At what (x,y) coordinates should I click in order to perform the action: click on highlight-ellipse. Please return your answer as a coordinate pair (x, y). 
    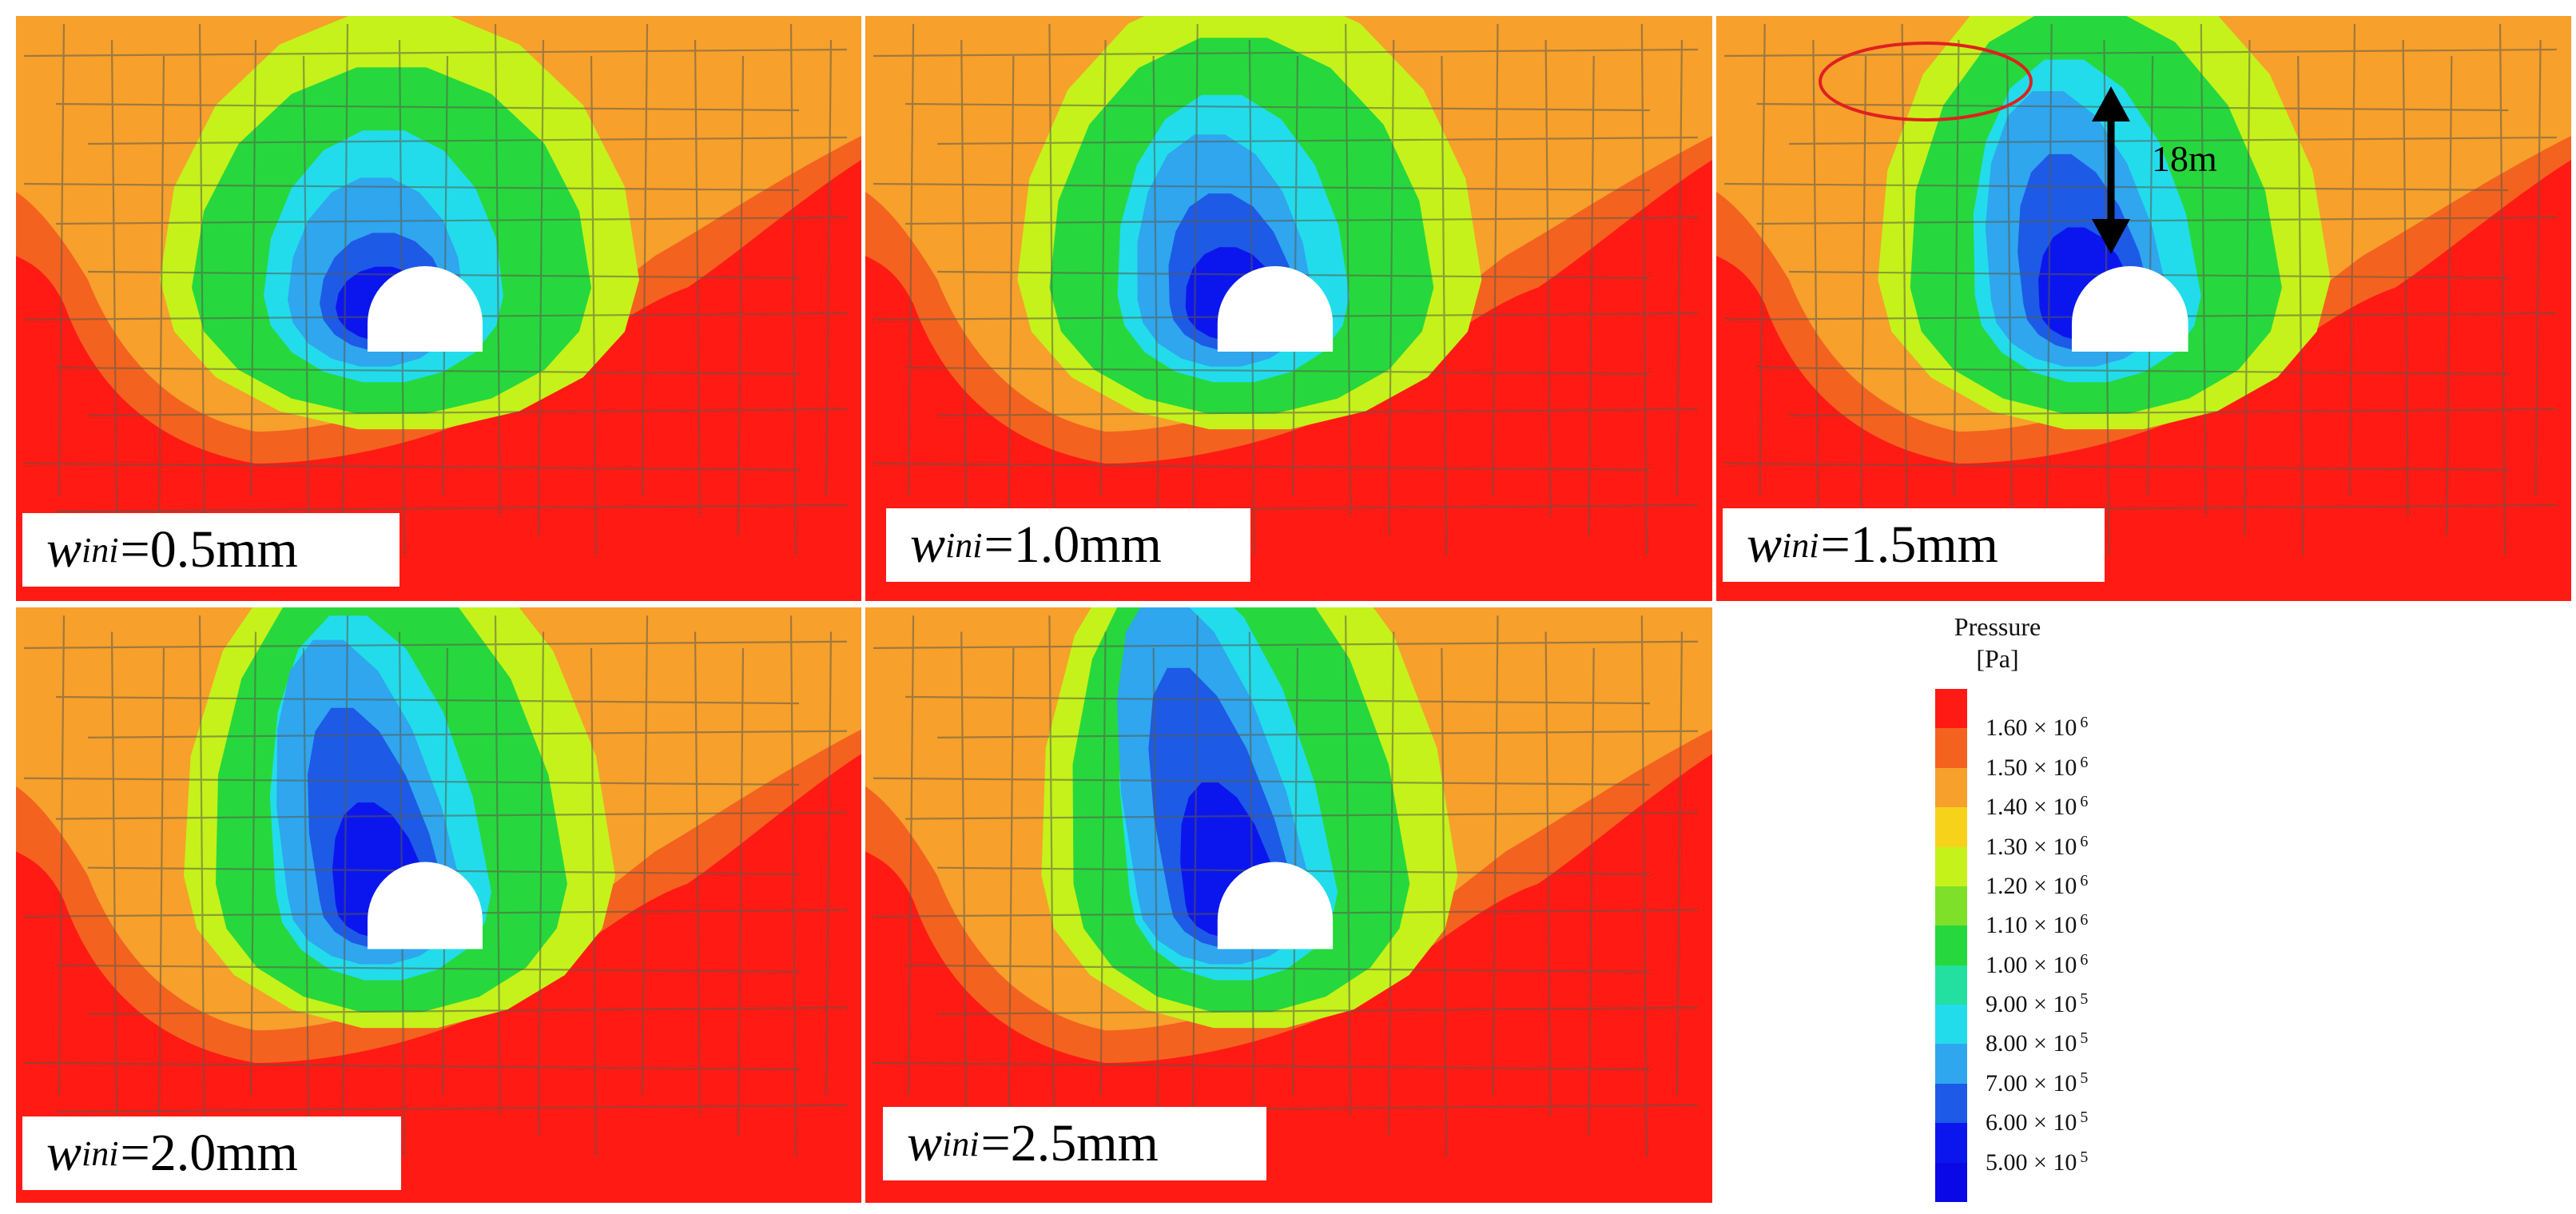
    Looking at the image, I should click on (1926, 81).